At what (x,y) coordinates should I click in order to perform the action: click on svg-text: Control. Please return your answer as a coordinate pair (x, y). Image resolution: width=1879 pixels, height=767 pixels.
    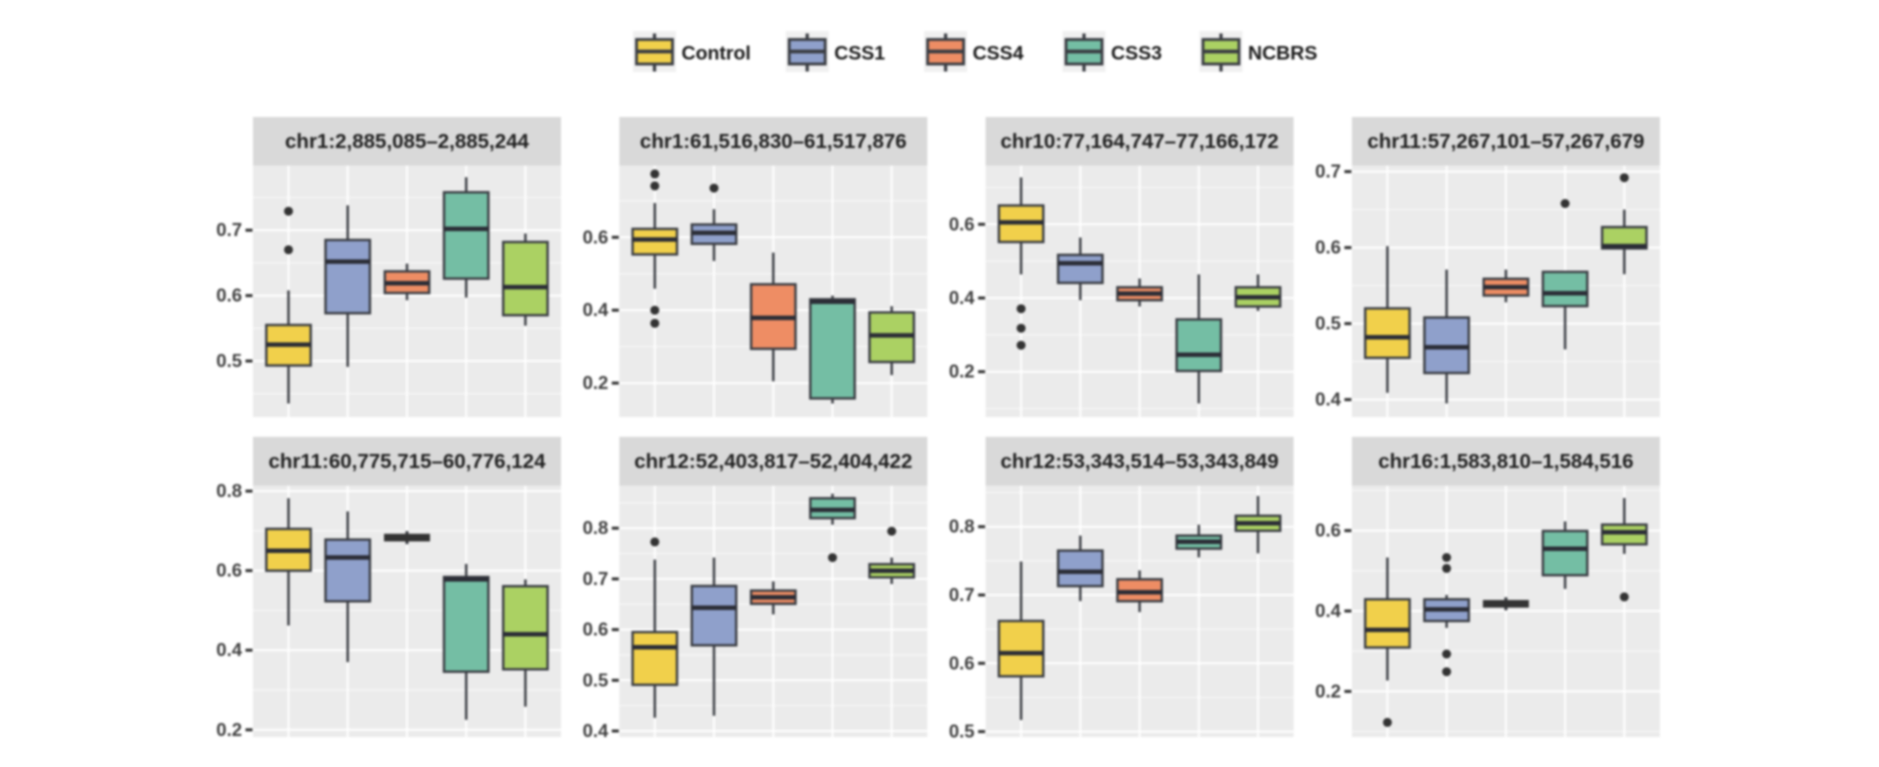
    Looking at the image, I should click on (716, 54).